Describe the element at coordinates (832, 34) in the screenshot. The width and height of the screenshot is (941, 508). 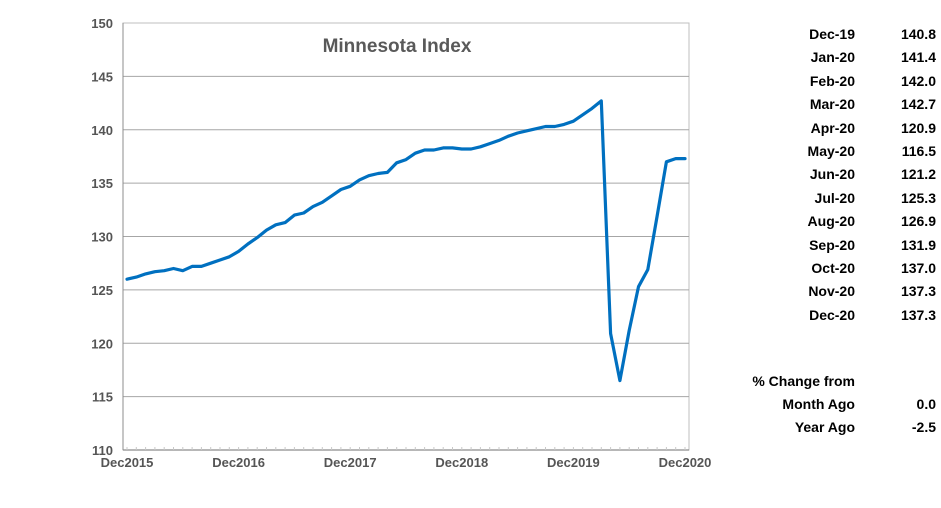
I see `row-month: Dec-19` at that location.